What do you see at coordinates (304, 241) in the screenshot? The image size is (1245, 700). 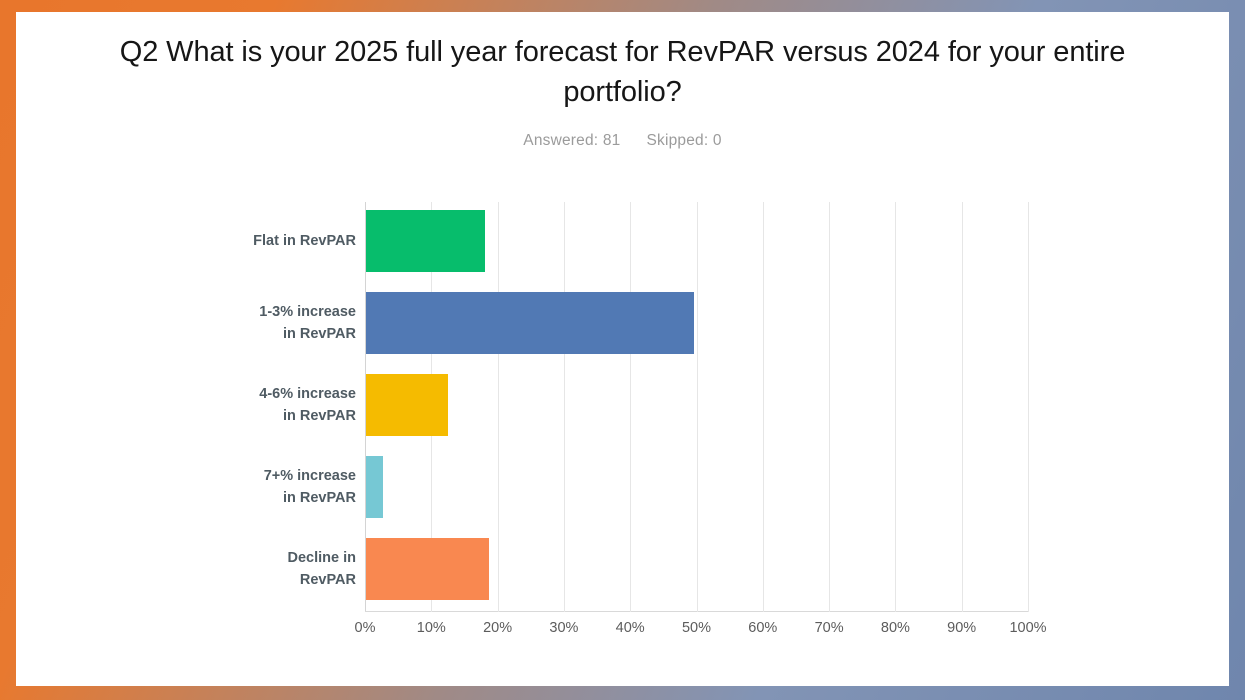 I see `category-label: Flat in RevPAR` at bounding box center [304, 241].